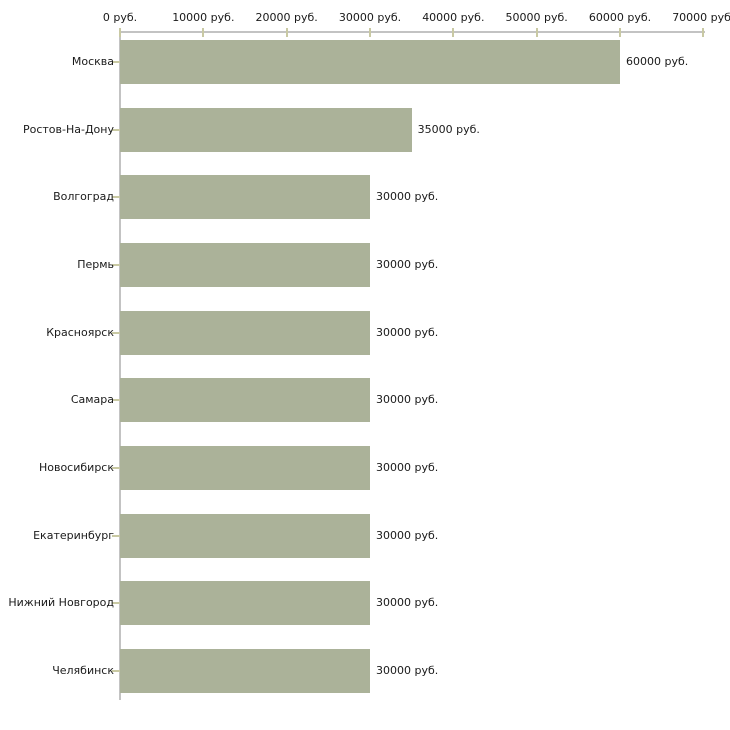  What do you see at coordinates (620, 17) in the screenshot?
I see `x-tick-label: 60000 руб.` at bounding box center [620, 17].